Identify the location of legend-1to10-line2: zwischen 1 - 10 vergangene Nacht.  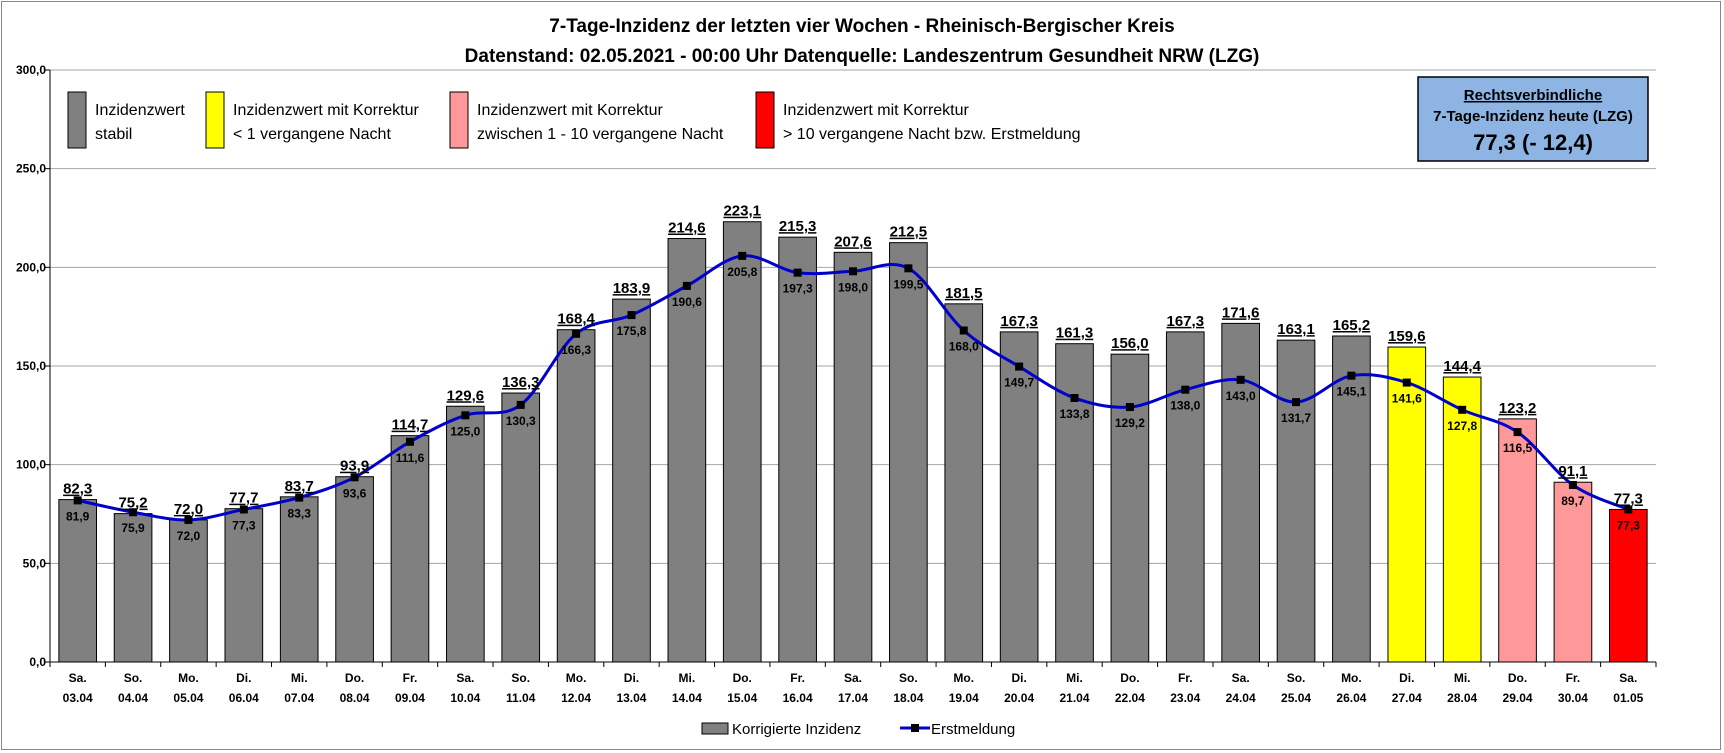
(600, 134).